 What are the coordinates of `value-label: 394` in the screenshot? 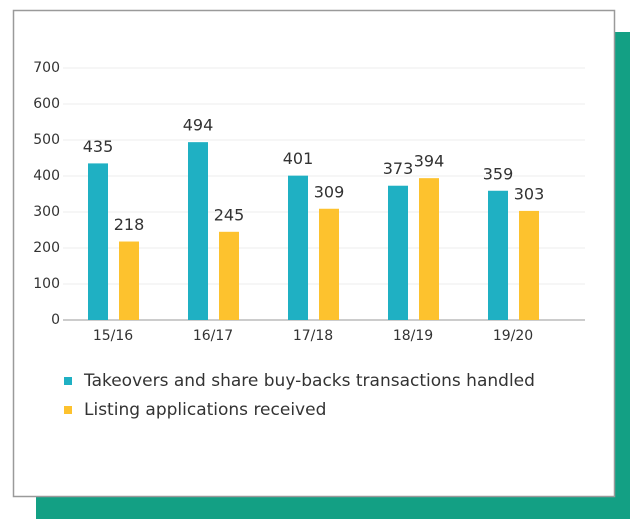 It's located at (429, 161).